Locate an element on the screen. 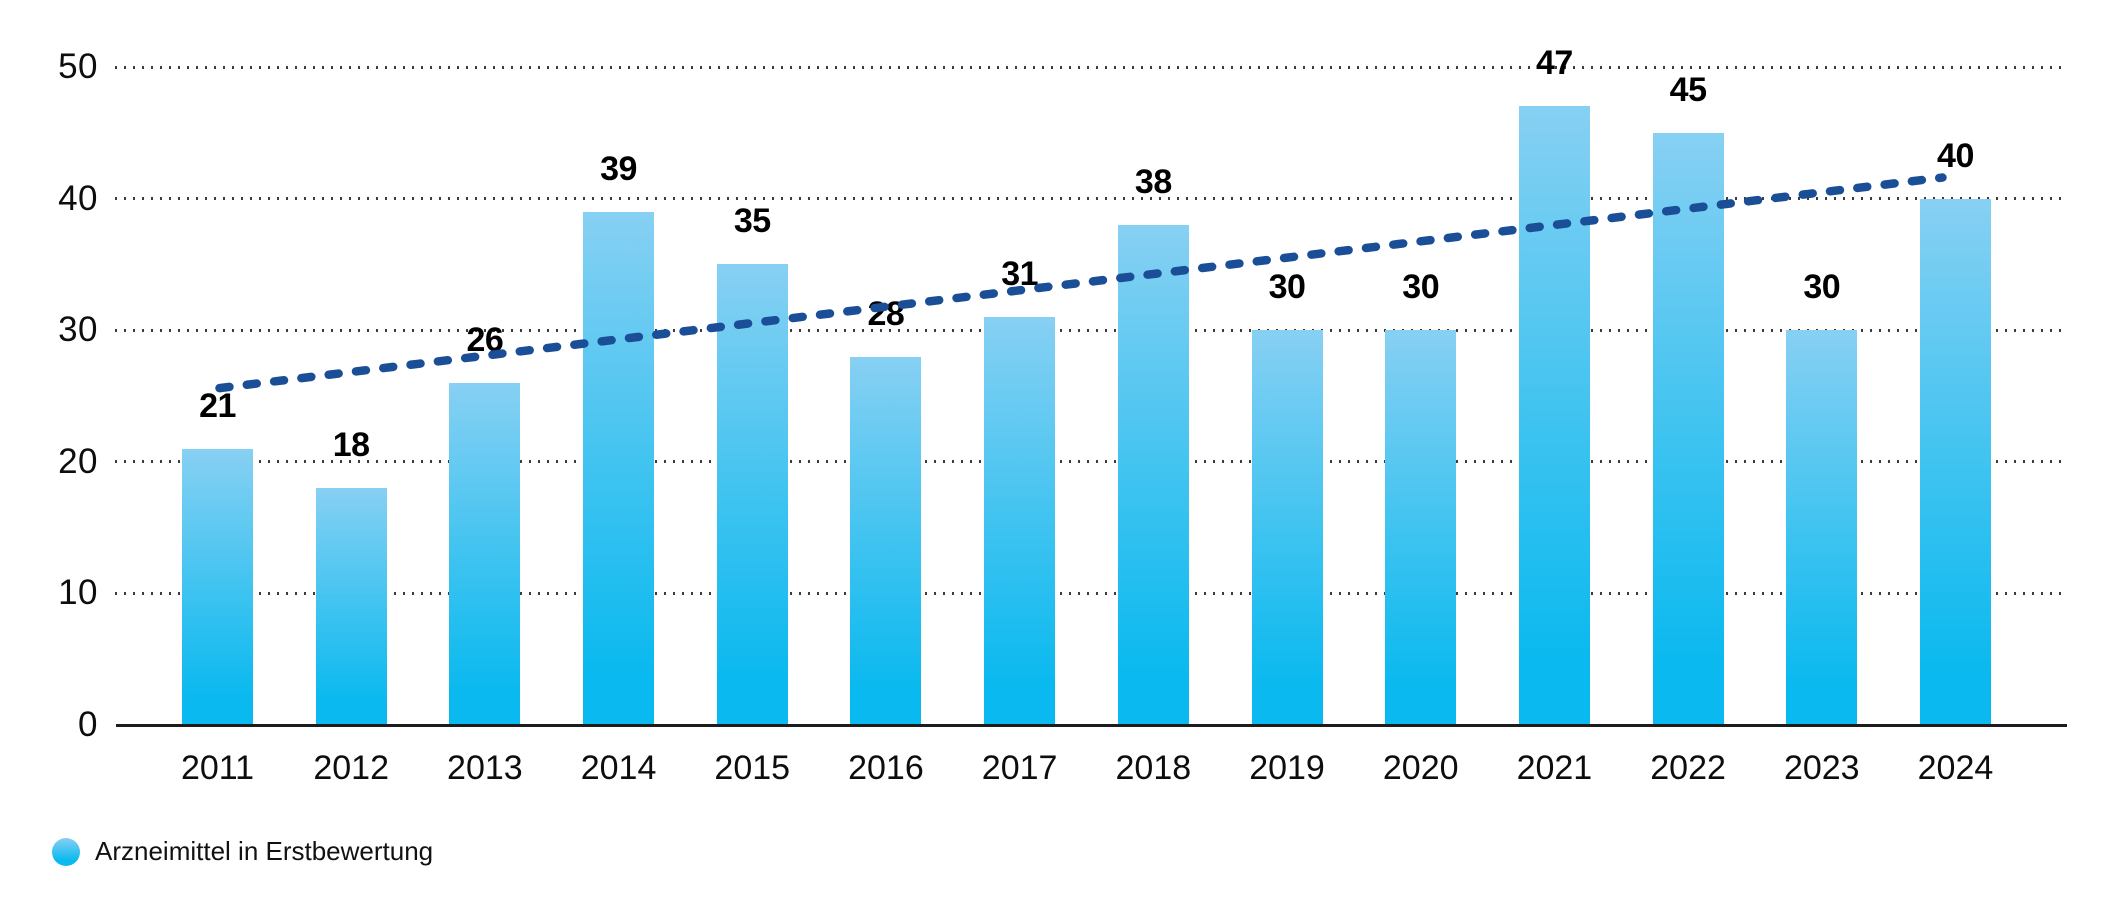  bar-value-label-2022: 45 is located at coordinates (1688, 89).